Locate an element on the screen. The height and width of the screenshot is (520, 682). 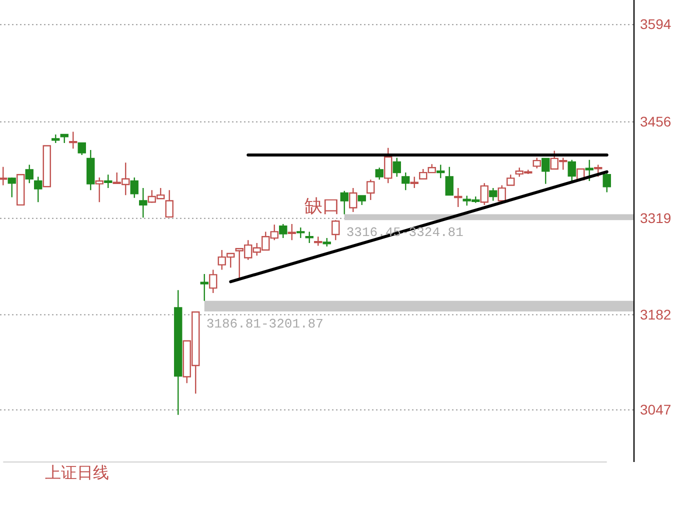
y-tick-label: 3594 is located at coordinates (656, 24).